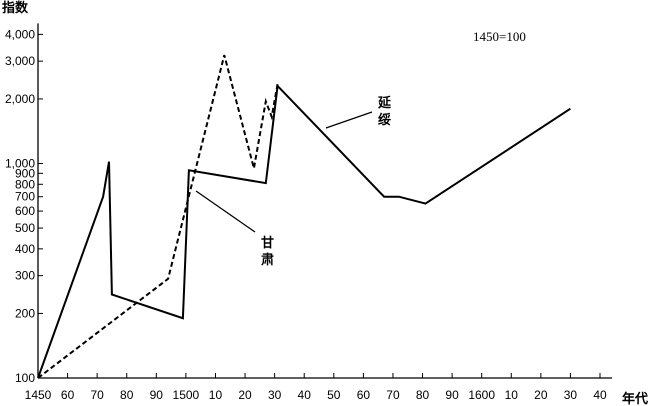 This screenshot has width=650, height=406. I want to click on annotation-label-甘肃: 肃, so click(267, 260).